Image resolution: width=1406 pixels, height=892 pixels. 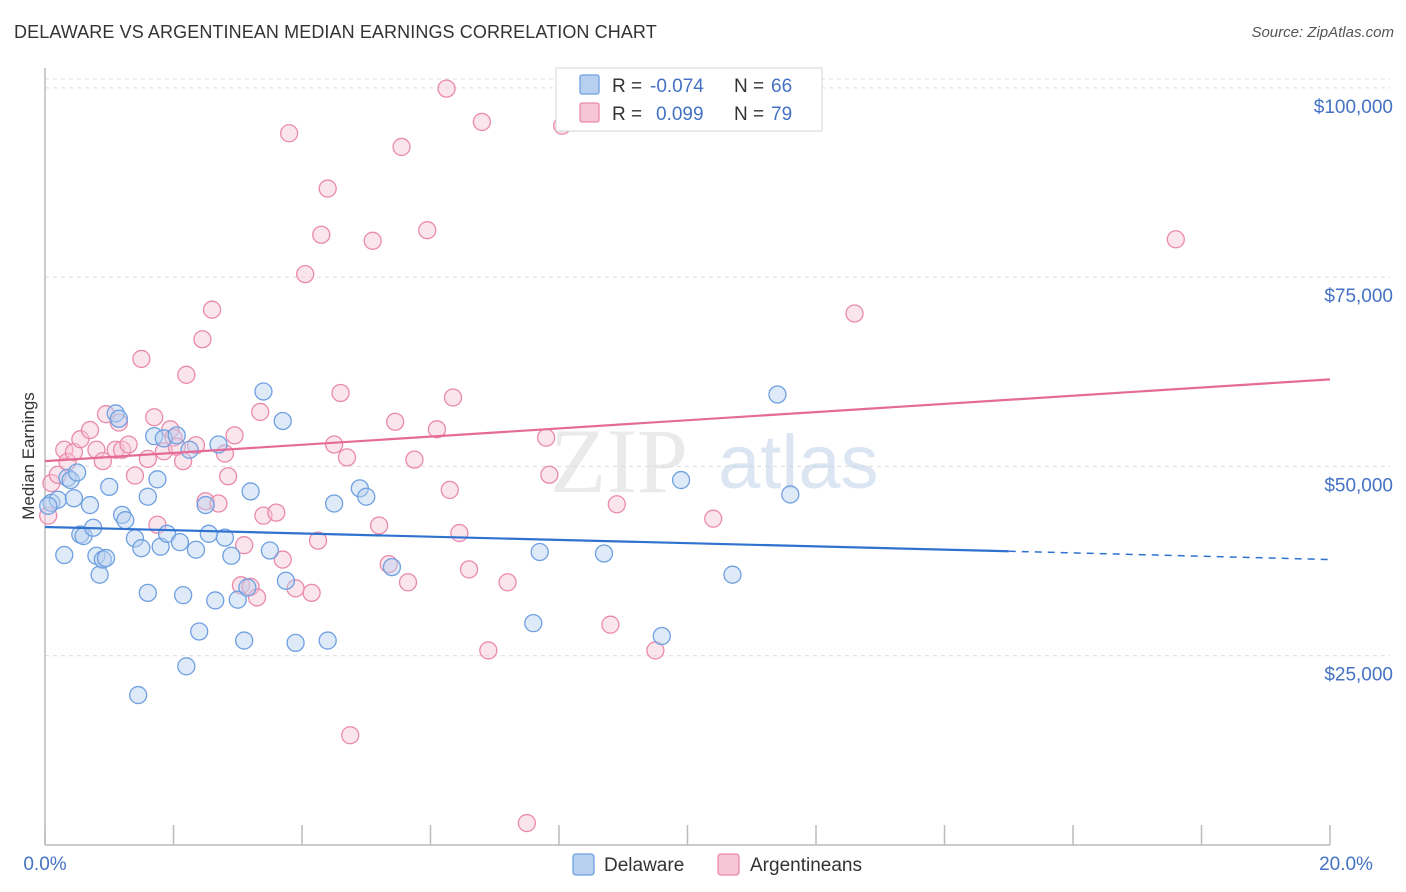 I want to click on x-ticks, so click(x=687, y=835).